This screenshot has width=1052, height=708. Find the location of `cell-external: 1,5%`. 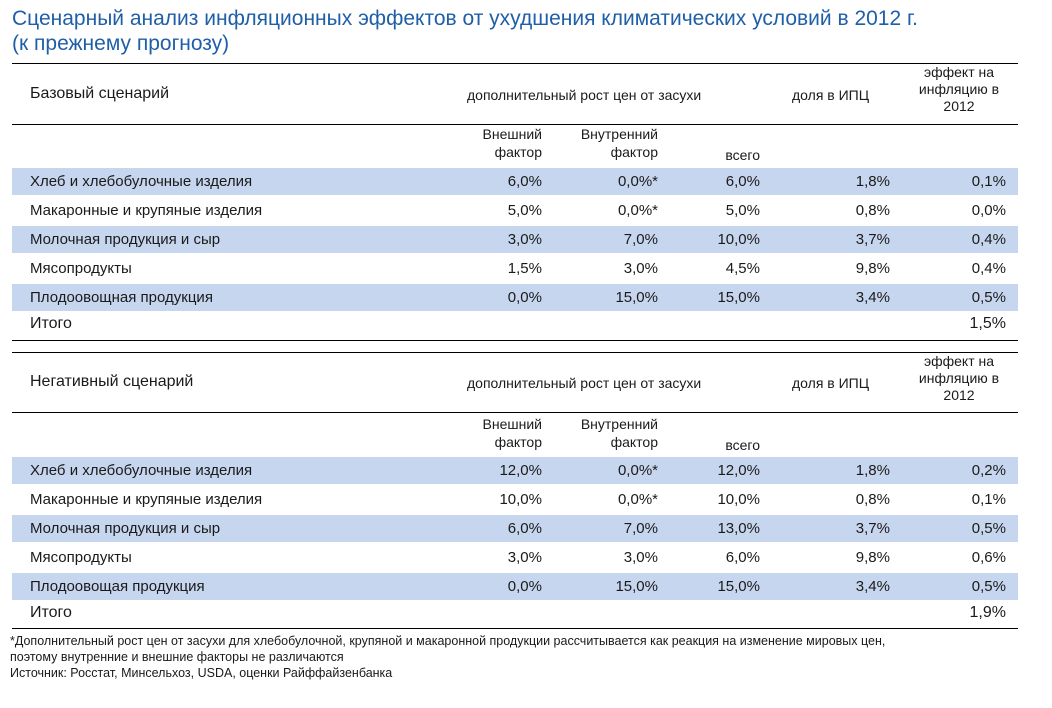

cell-external: 1,5% is located at coordinates (524, 268).